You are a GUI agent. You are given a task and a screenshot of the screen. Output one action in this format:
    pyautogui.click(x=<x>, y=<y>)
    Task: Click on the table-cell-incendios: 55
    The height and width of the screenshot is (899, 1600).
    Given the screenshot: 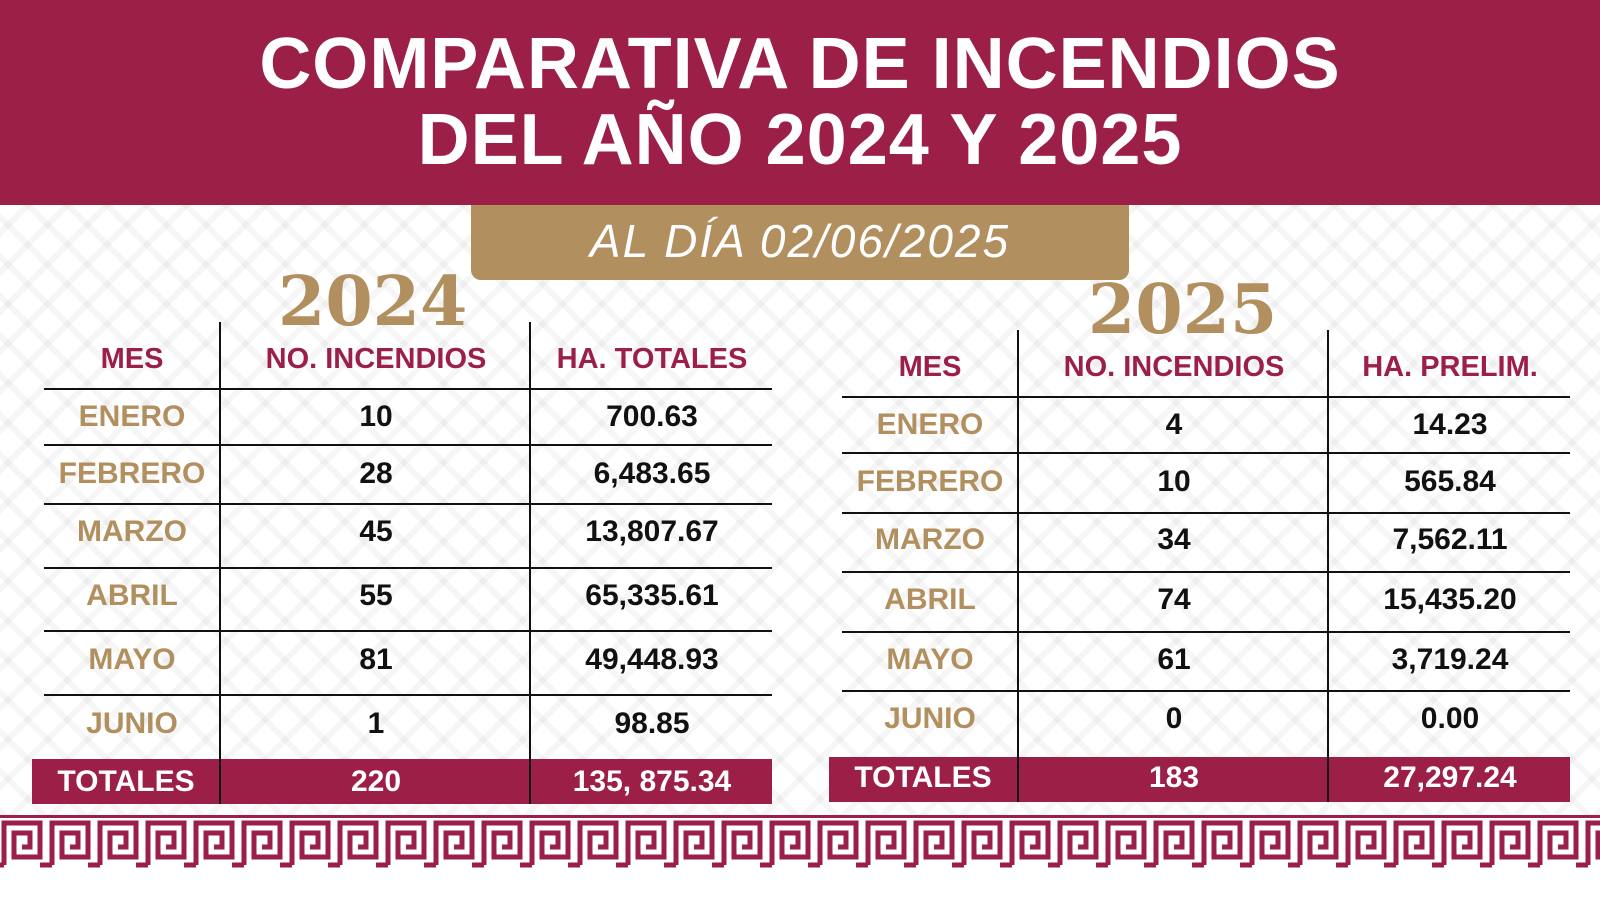 What is the action you would take?
    pyautogui.click(x=376, y=595)
    